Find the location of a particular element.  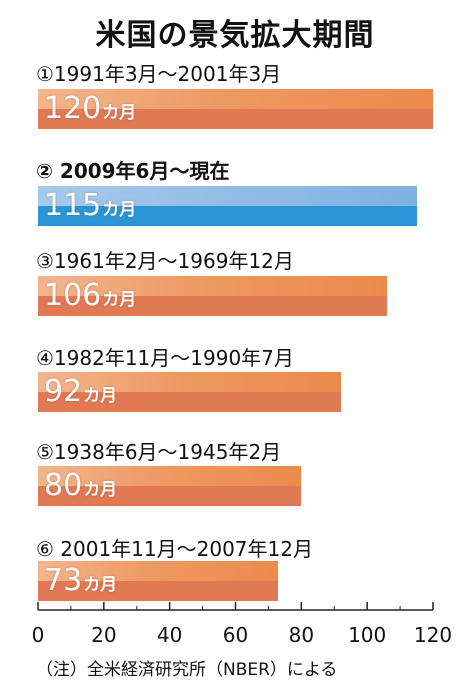

bar: 115カ月 is located at coordinates (227, 206).